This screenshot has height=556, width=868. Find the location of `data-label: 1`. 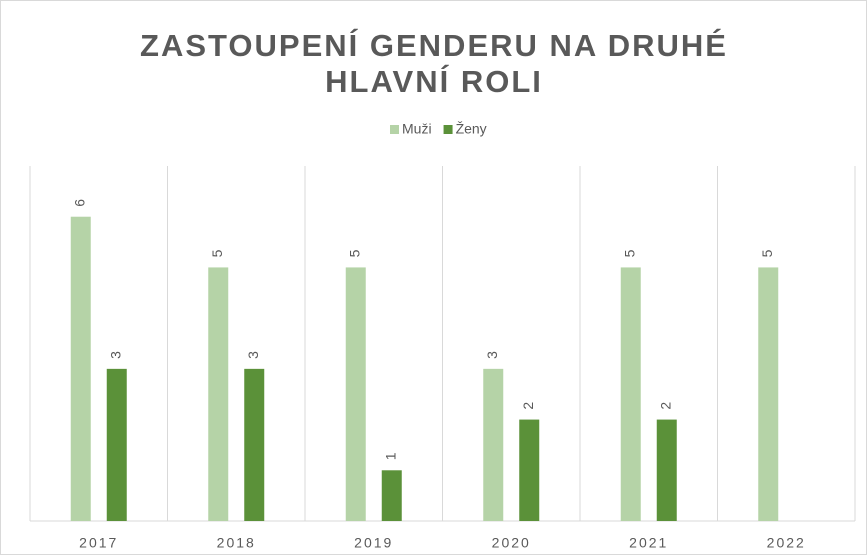

data-label: 1 is located at coordinates (390, 456).